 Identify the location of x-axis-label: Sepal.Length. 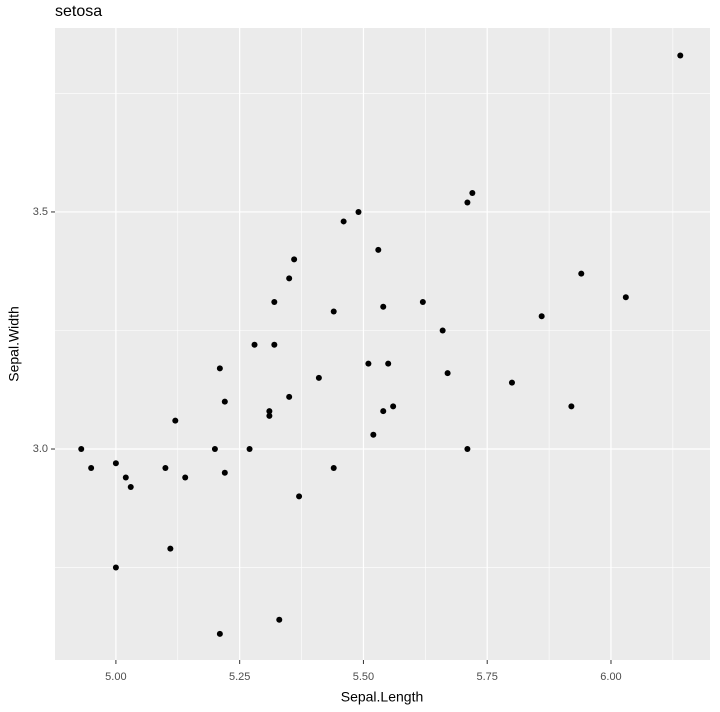
(382, 697).